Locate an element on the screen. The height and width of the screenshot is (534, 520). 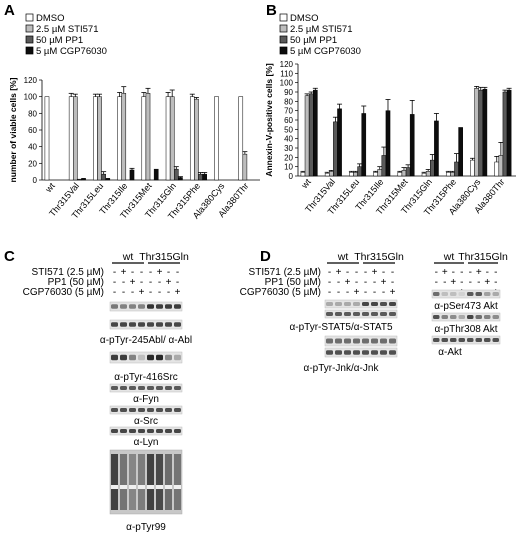
abl-total-membrane is located at coordinates (146, 324).